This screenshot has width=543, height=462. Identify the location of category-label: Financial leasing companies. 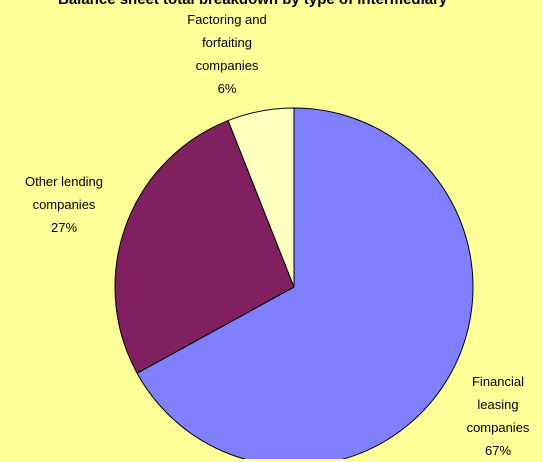
(498, 404).